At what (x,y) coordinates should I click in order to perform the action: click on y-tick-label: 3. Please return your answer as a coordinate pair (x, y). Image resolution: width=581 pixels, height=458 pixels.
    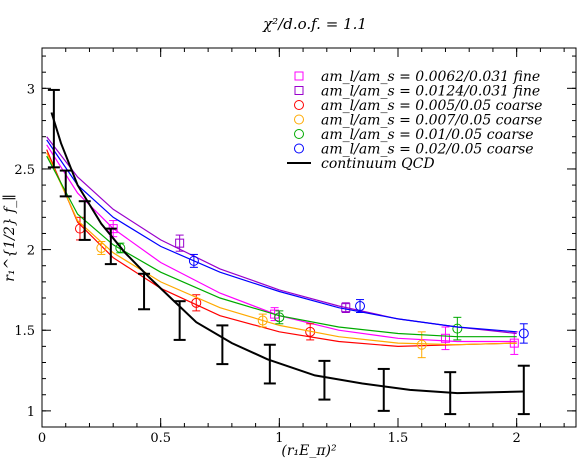
    Looking at the image, I should click on (31, 89).